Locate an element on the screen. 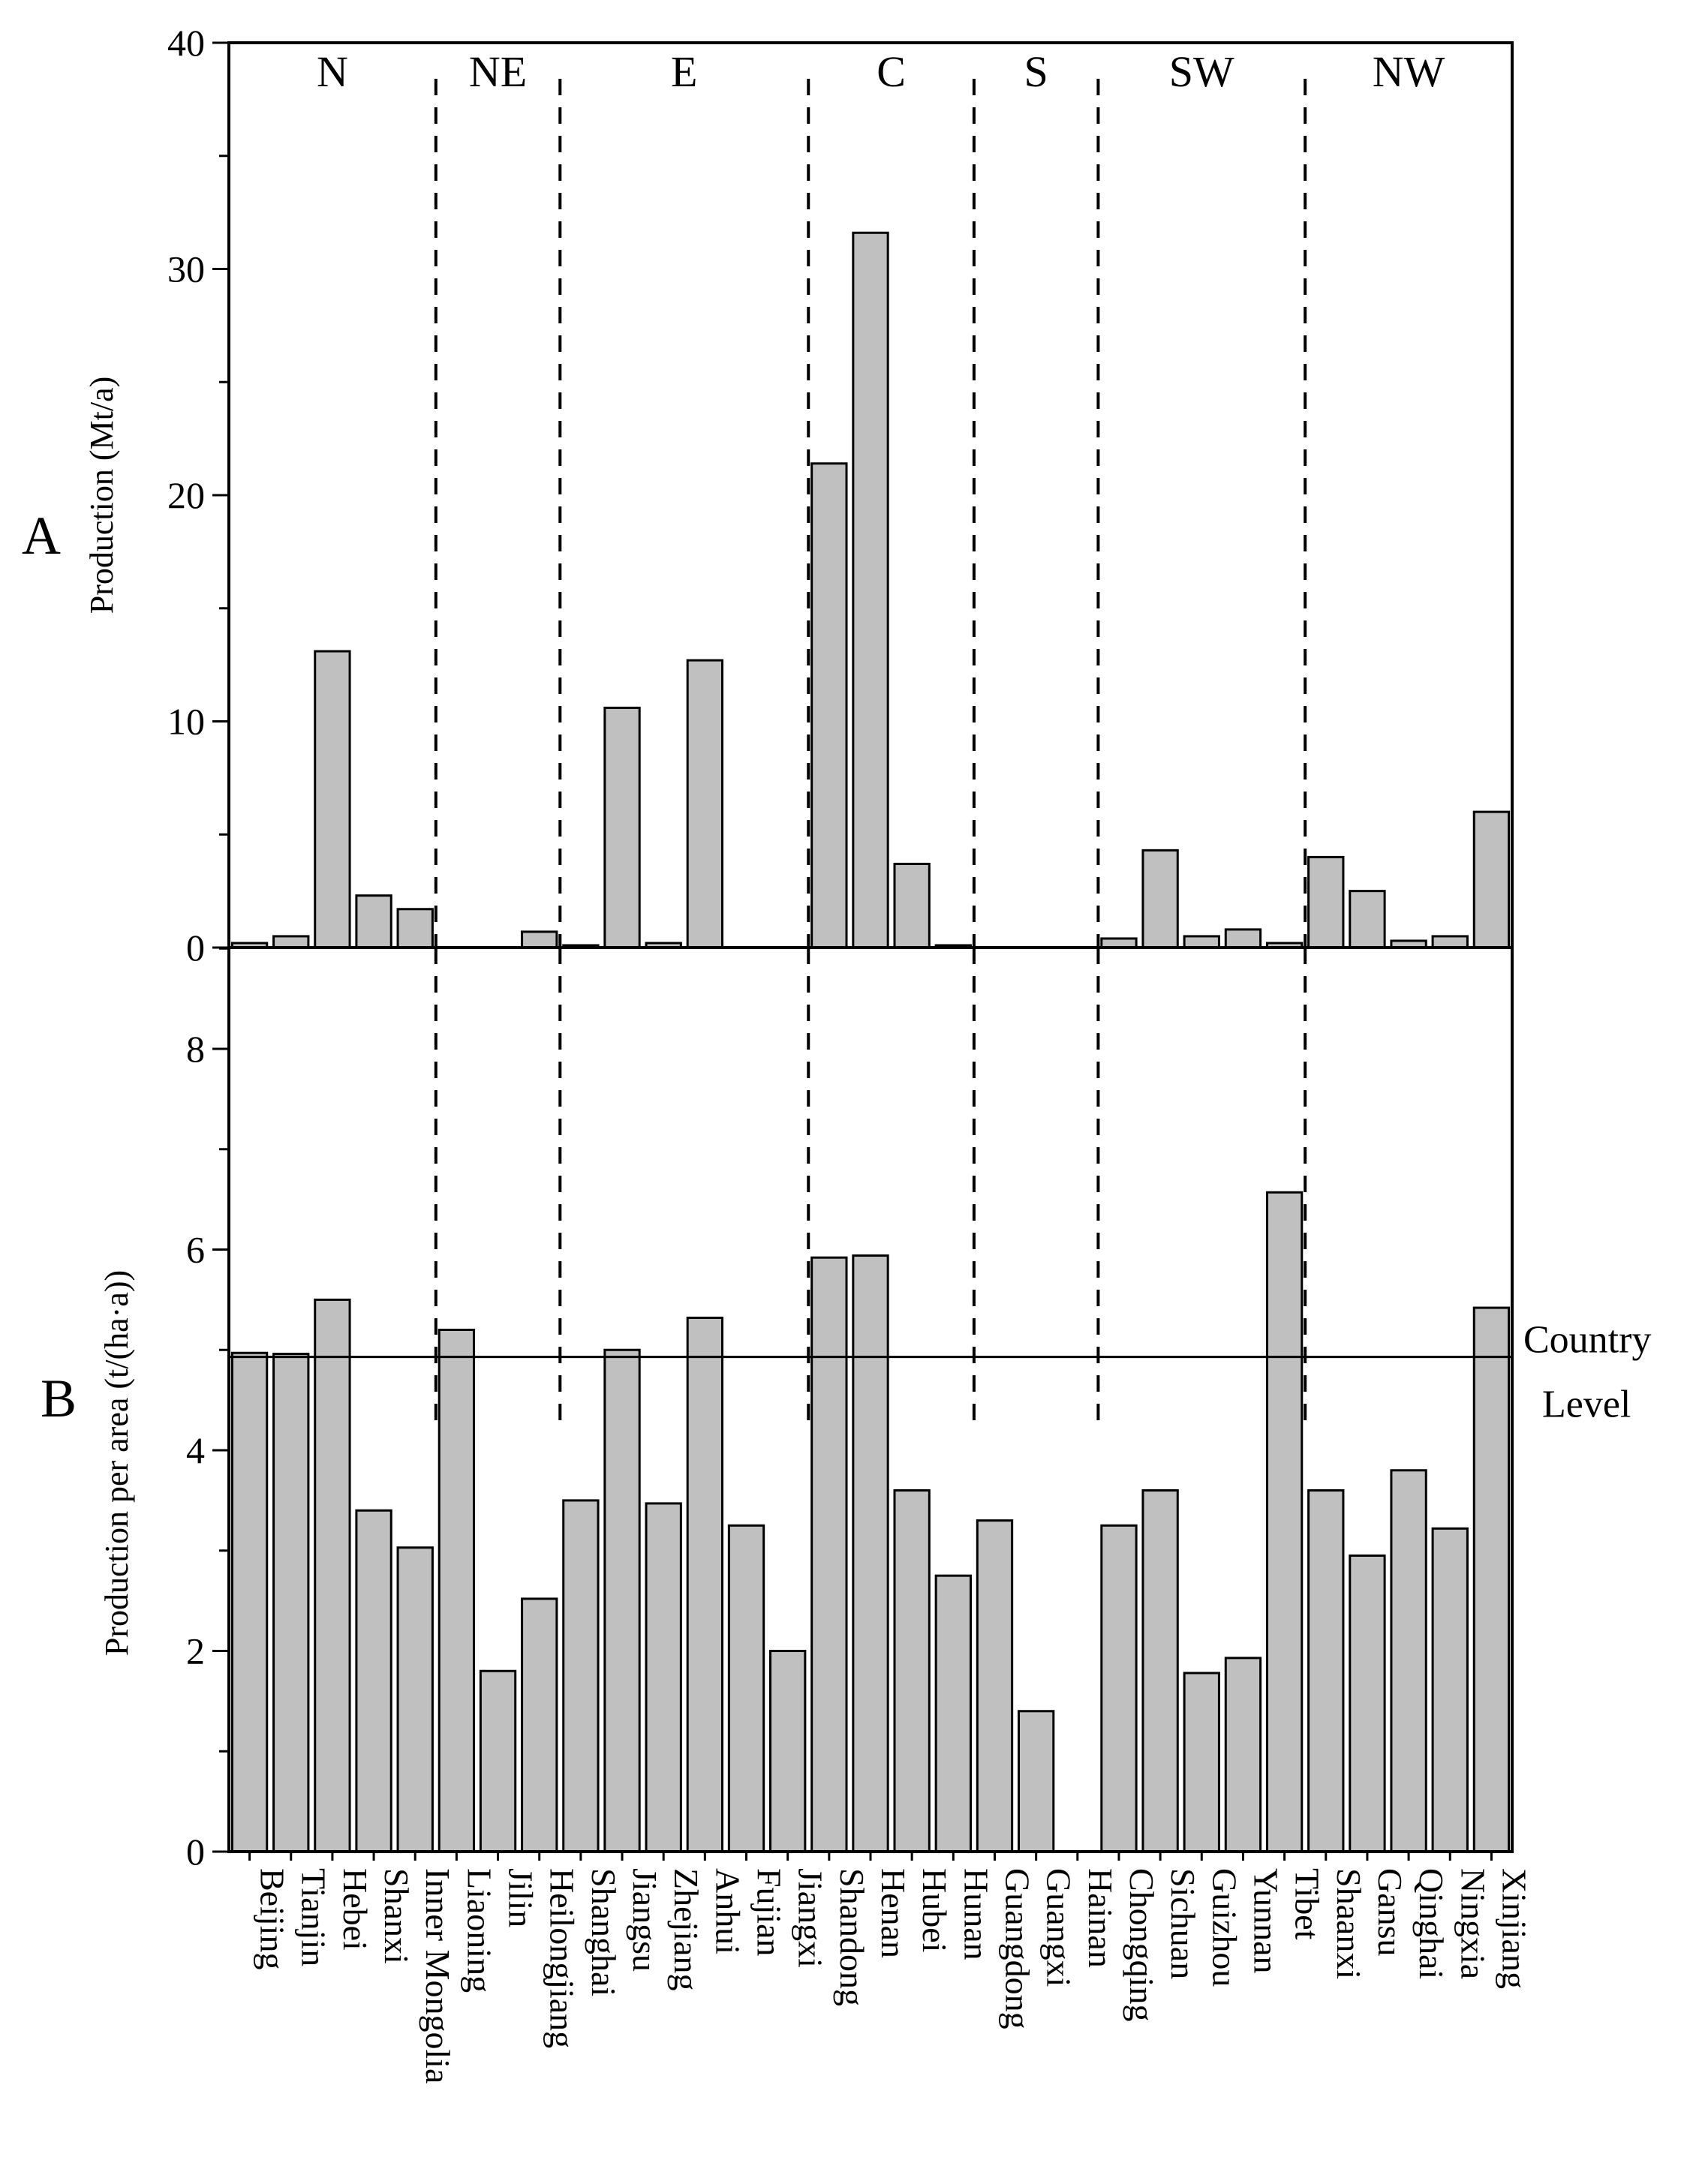 The height and width of the screenshot is (2184, 1696). category-label-14: Shandong is located at coordinates (852, 1937).